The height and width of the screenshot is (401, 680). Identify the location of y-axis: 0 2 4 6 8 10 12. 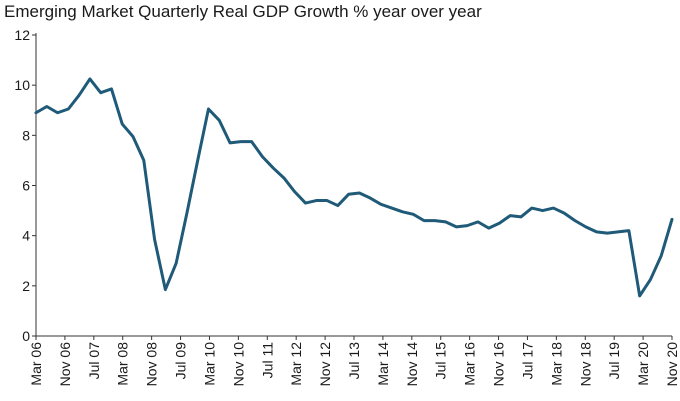
(25, 185).